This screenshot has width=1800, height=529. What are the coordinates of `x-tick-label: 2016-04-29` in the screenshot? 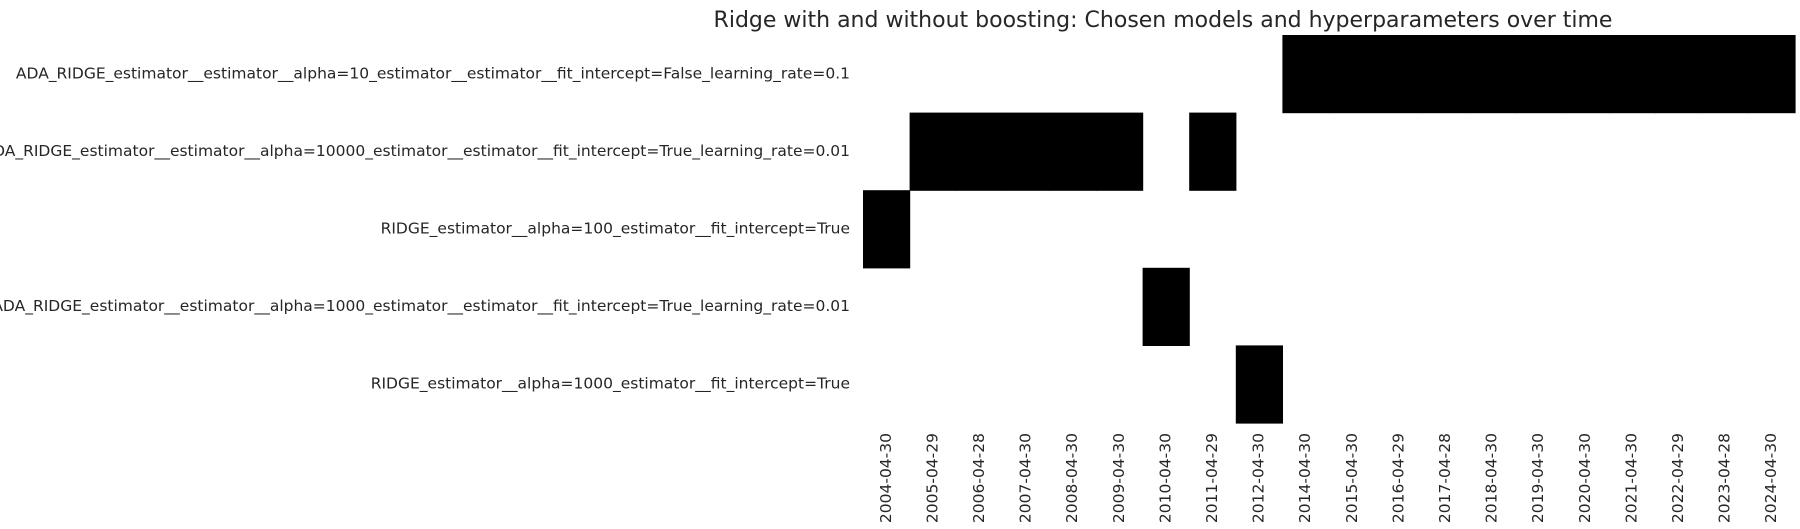 It's located at (1398, 478).